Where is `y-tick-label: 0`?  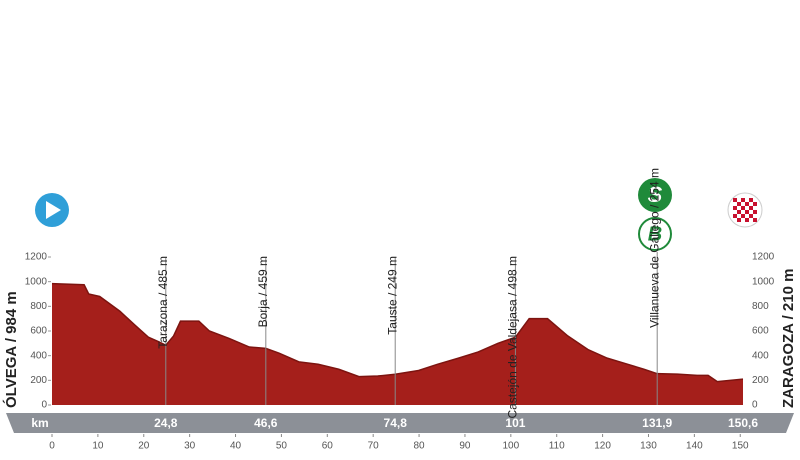 y-tick-label: 0 is located at coordinates (44, 405).